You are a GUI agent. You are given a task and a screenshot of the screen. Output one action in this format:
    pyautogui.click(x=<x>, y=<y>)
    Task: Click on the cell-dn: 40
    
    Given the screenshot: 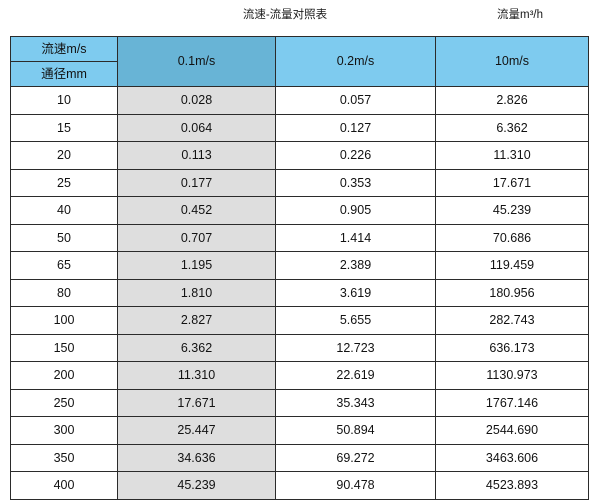 What is the action you would take?
    pyautogui.click(x=64, y=210)
    